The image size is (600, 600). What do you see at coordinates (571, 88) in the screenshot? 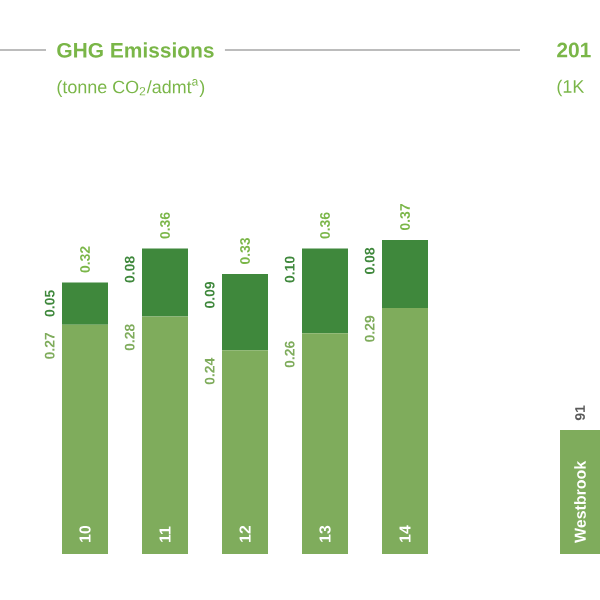
I see `chart-subtitle: (1K` at bounding box center [571, 88].